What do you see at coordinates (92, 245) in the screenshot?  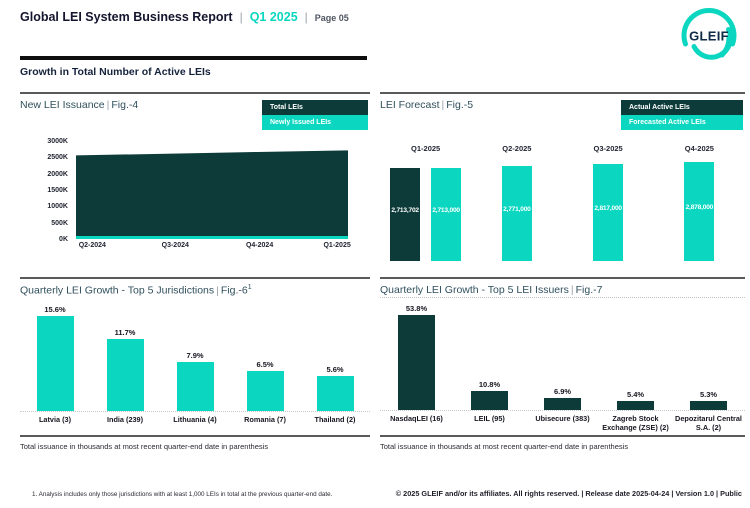 I see `x-axis-label: Q2-2024` at bounding box center [92, 245].